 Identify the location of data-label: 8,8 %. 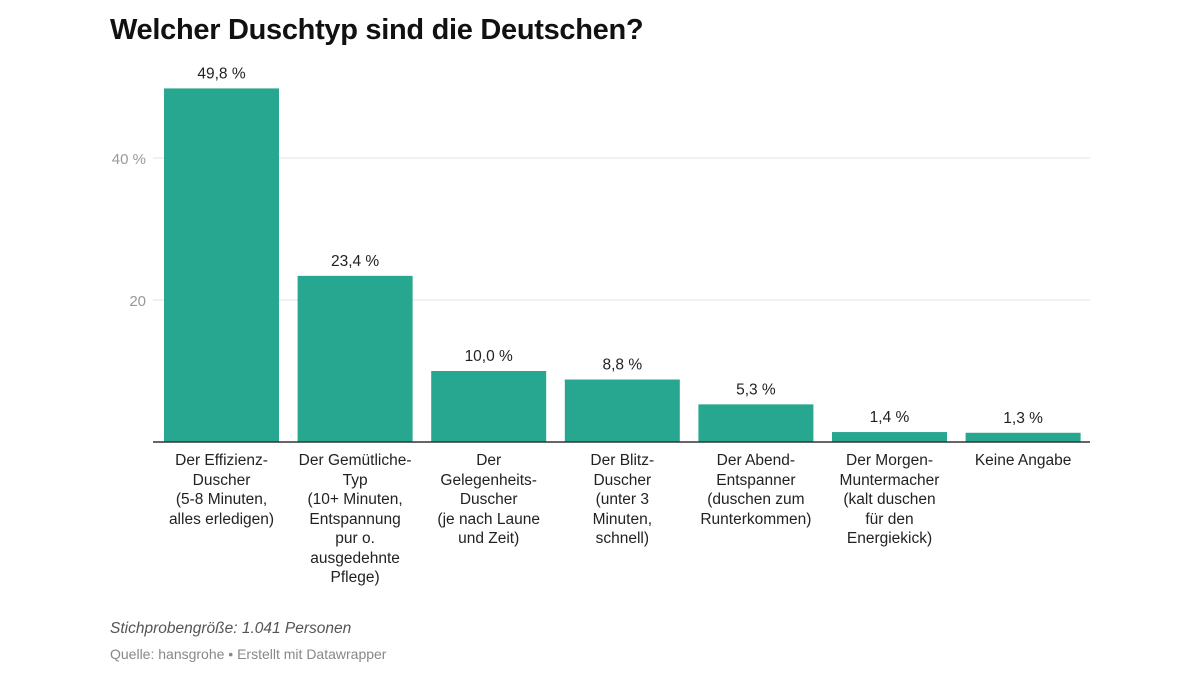
(622, 365).